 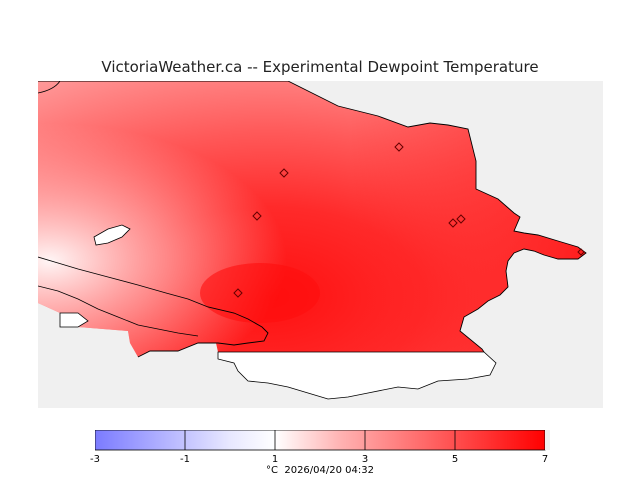 What do you see at coordinates (365, 459) in the screenshot?
I see `scale-tick-label: 3` at bounding box center [365, 459].